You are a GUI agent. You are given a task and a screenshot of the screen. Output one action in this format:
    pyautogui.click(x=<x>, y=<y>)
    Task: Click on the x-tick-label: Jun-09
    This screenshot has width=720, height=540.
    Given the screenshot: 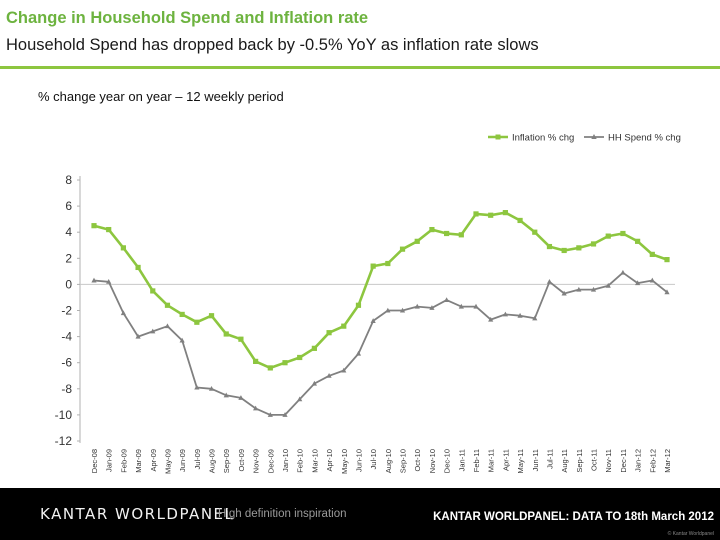 What is the action you would take?
    pyautogui.click(x=182, y=460)
    